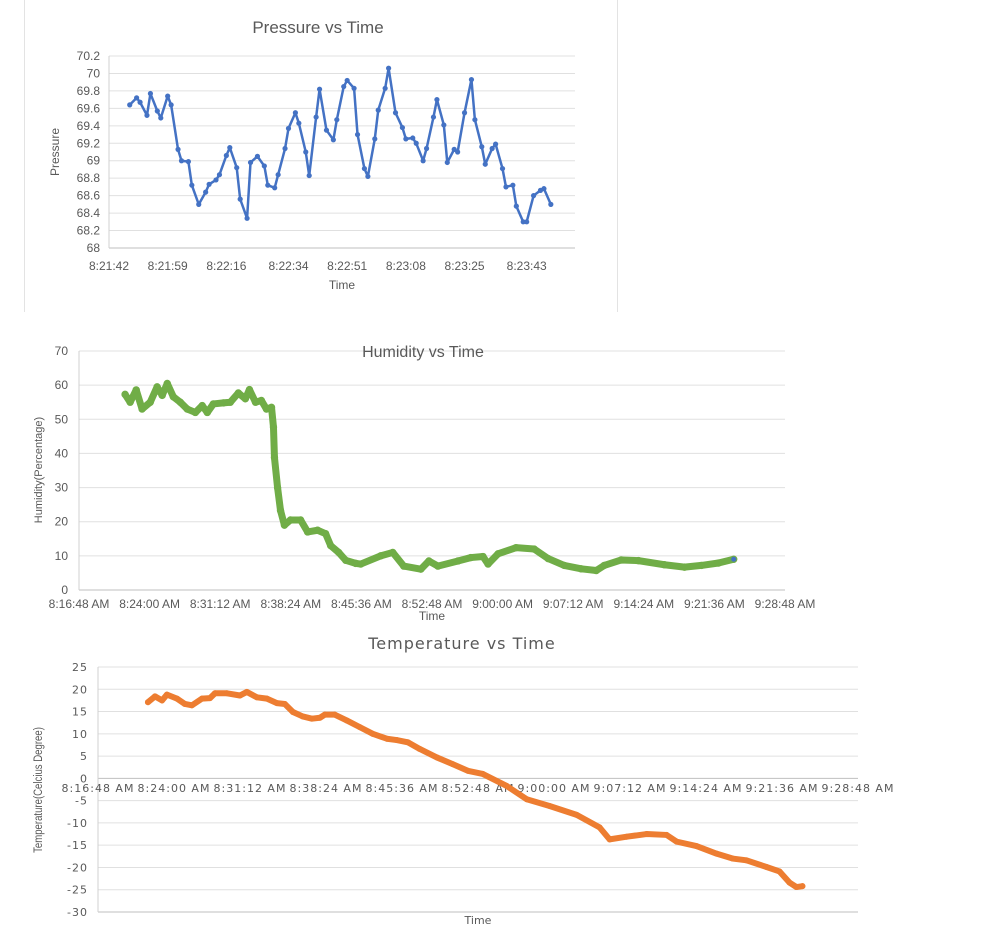  What do you see at coordinates (89, 213) in the screenshot?
I see `pressure-y-tick-label: 68.4` at bounding box center [89, 213].